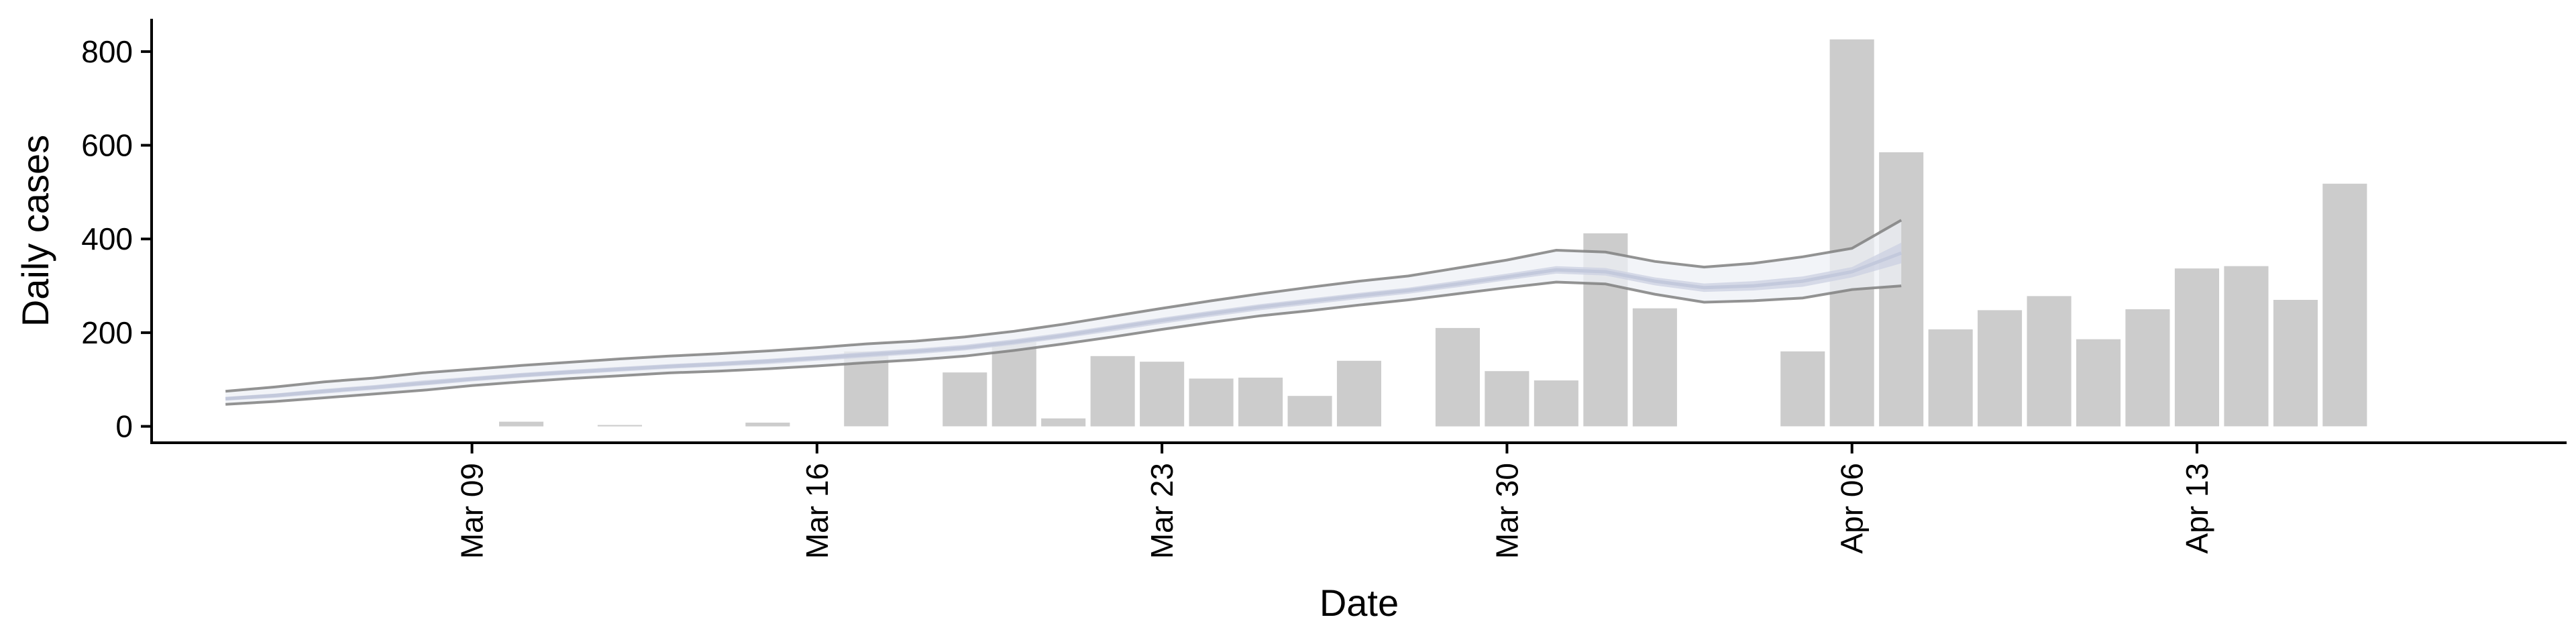  Describe the element at coordinates (107, 51) in the screenshot. I see `y-tick-label: 800` at that location.